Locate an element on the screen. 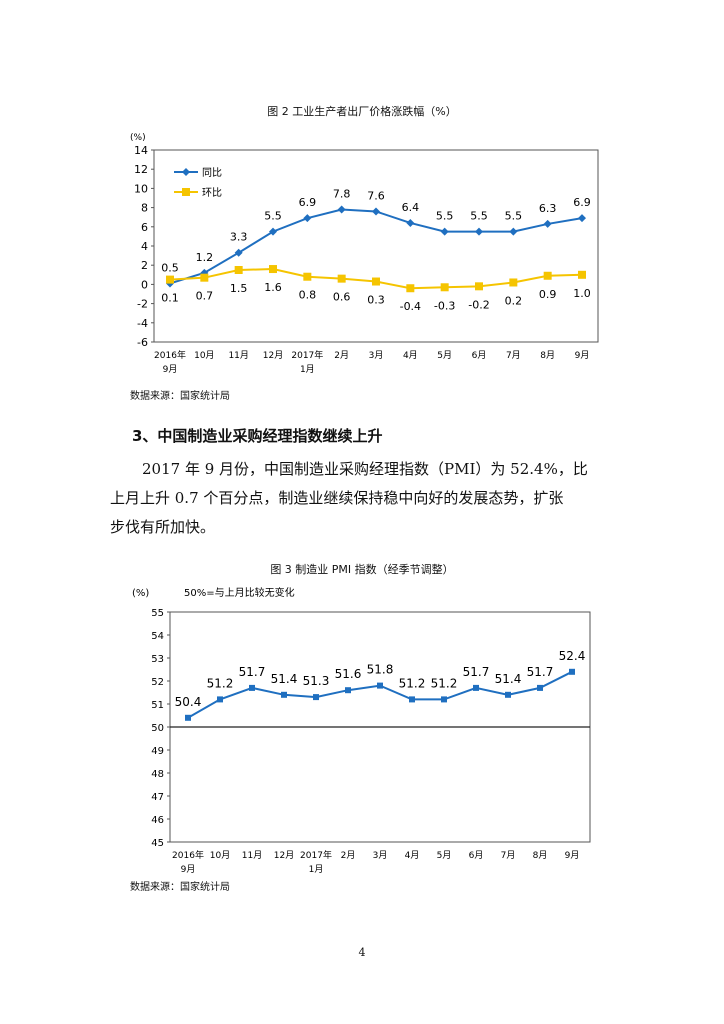 The height and width of the screenshot is (1024, 724). y-tick-label: 50 is located at coordinates (157, 728).